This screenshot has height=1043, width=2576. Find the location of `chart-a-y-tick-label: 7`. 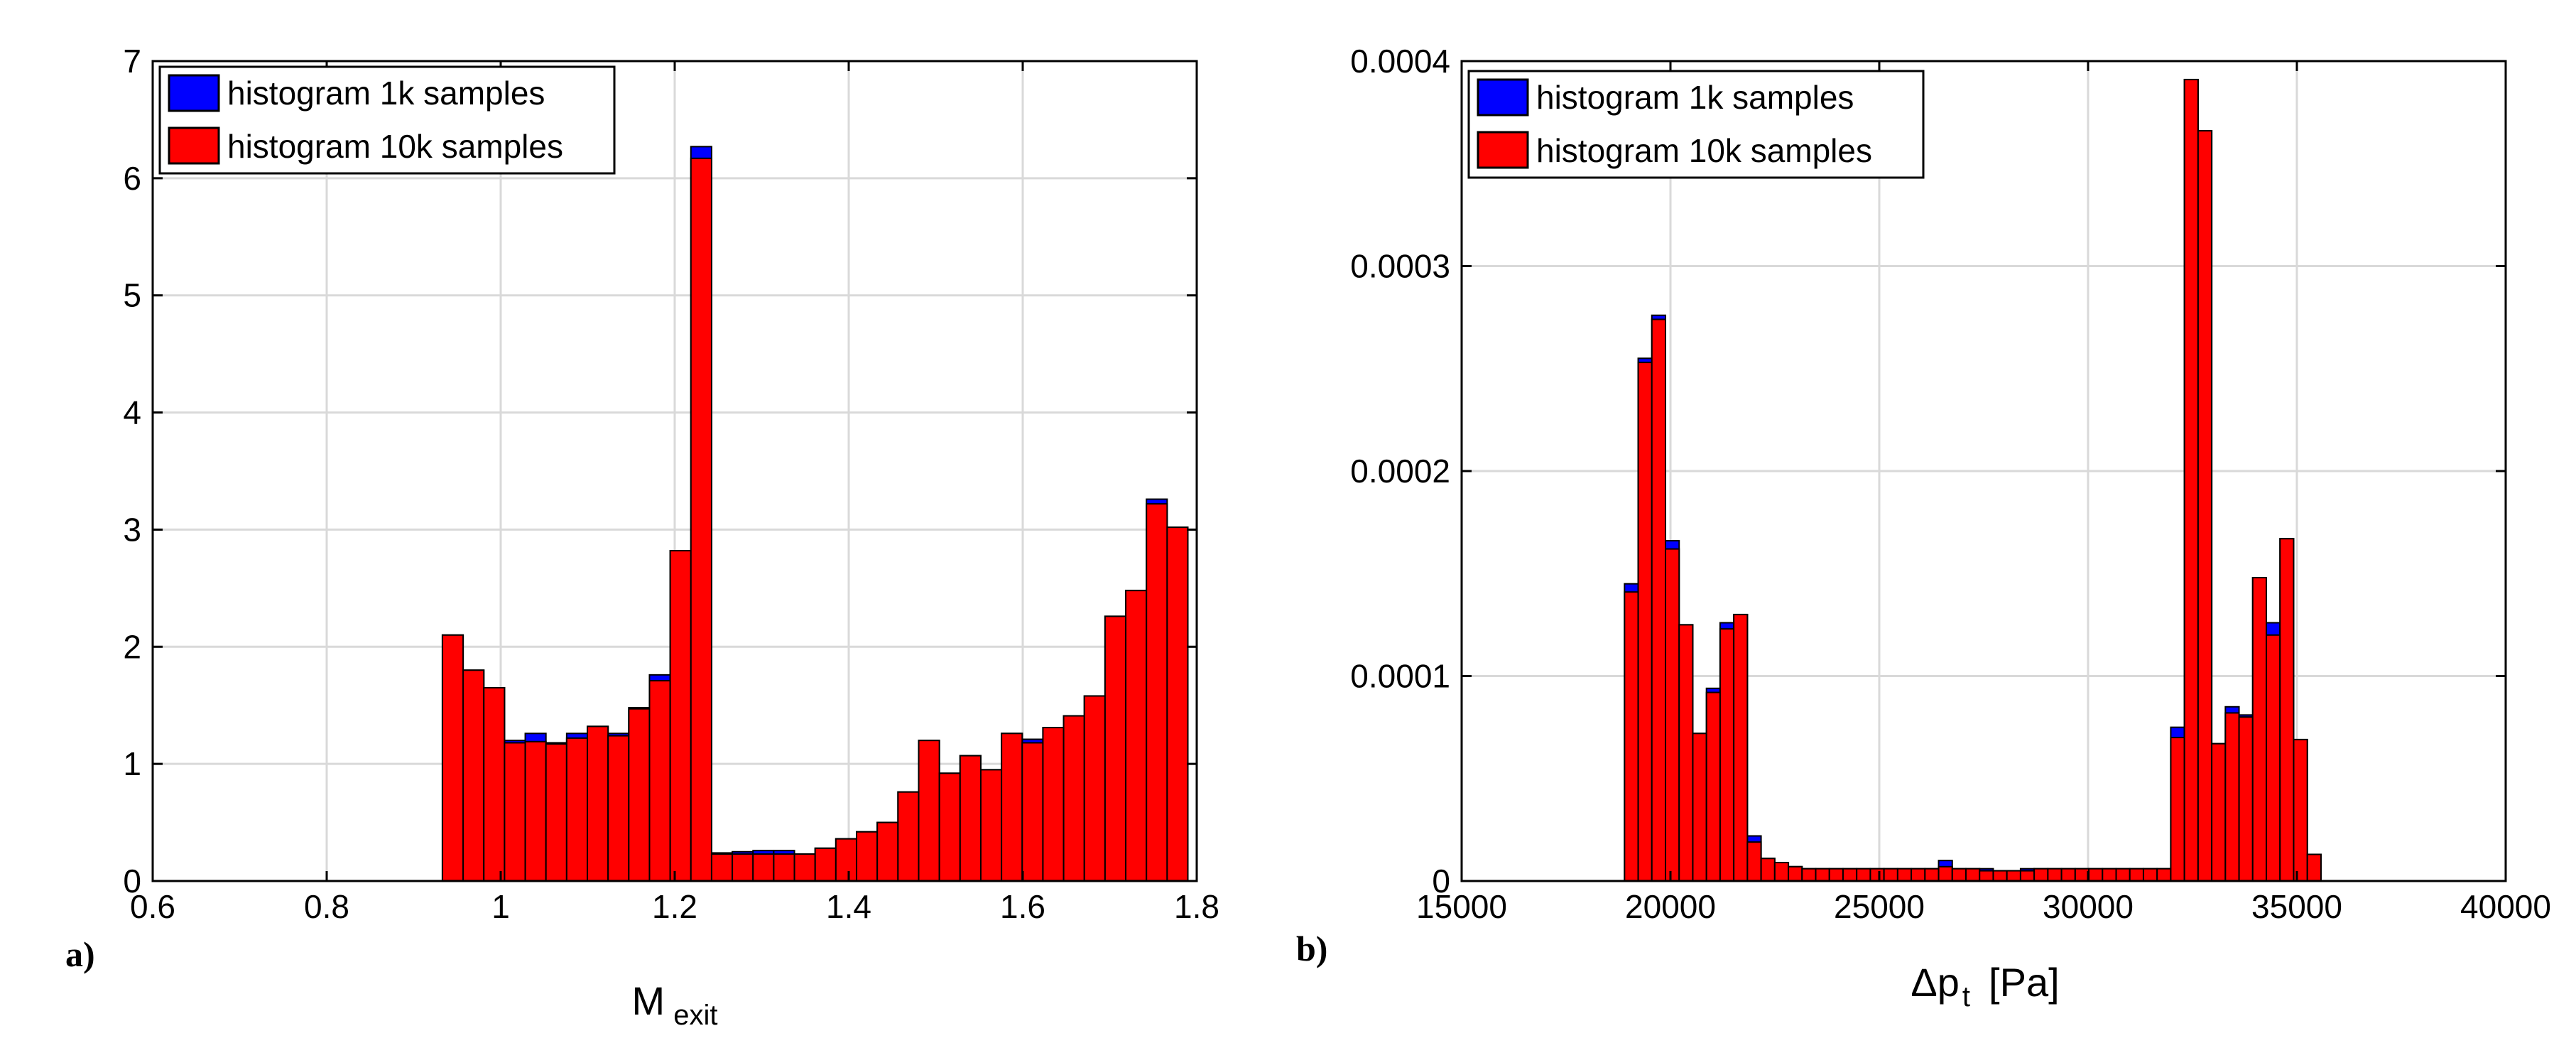

chart-a-y-tick-label: 7 is located at coordinates (132, 61).